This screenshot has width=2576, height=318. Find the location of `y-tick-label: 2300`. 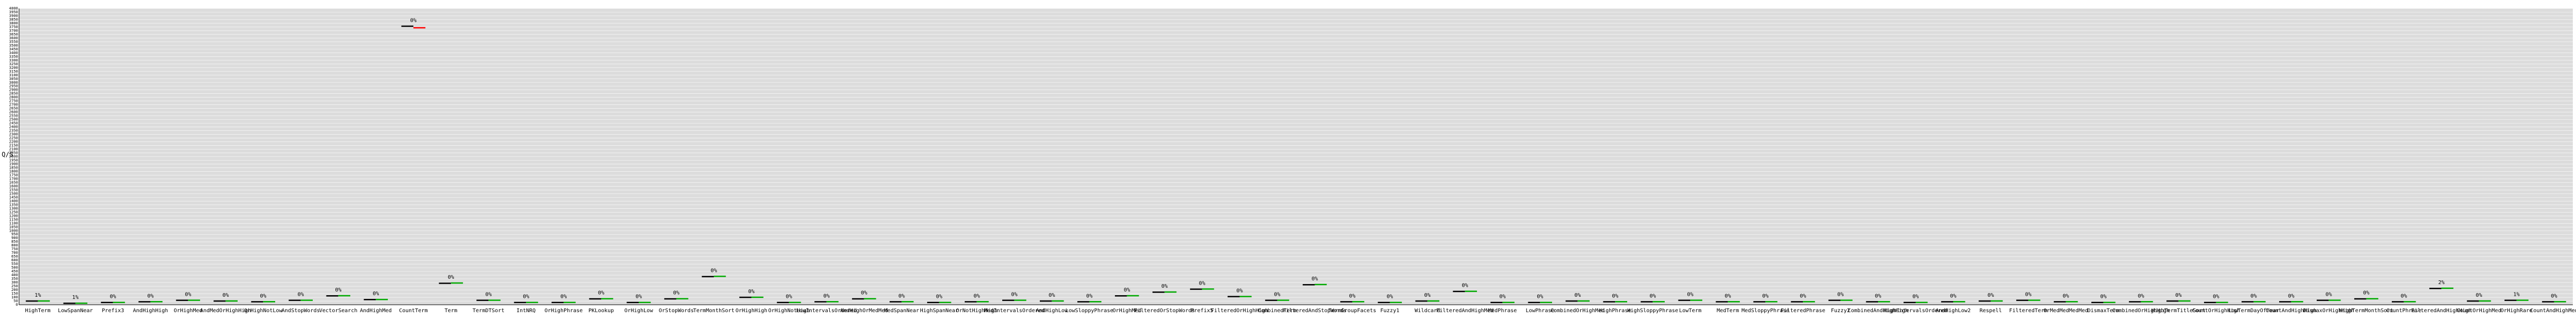

y-tick-label: 2300 is located at coordinates (13, 134).